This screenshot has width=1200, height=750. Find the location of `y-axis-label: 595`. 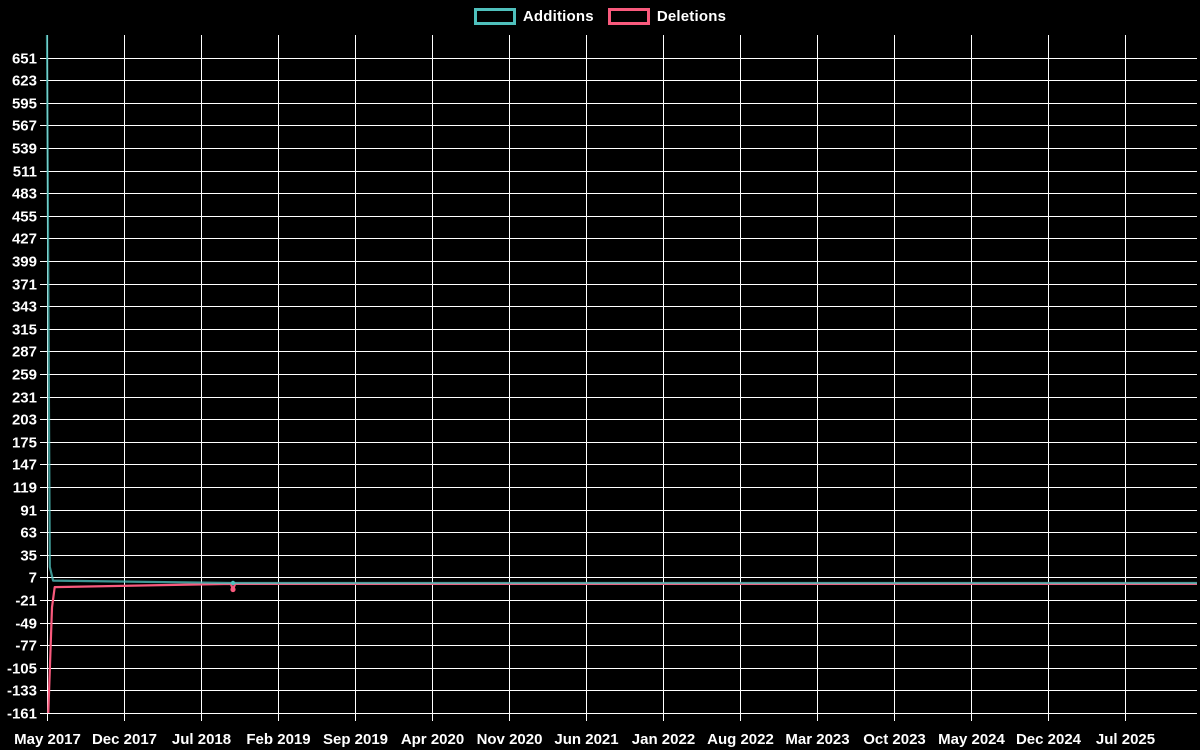

y-axis-label: 595 is located at coordinates (24, 104).